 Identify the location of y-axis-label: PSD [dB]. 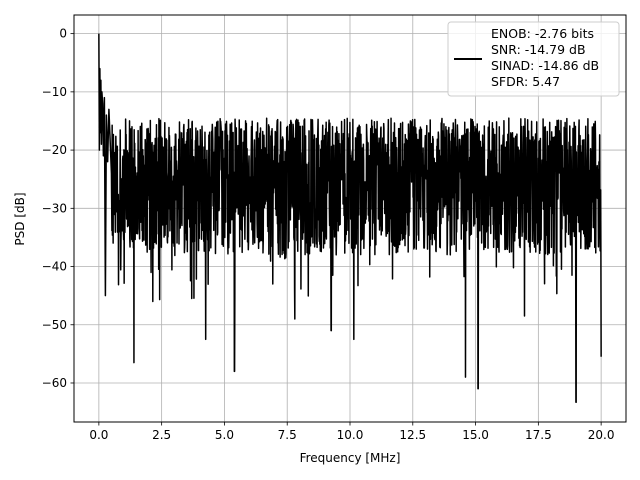
(20, 218).